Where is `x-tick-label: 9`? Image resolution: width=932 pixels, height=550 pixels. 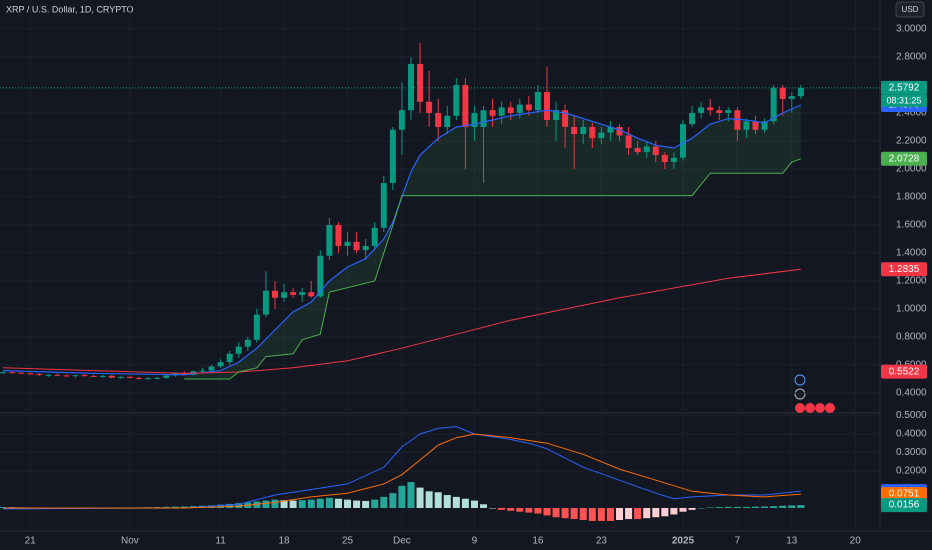
x-tick-label: 9 is located at coordinates (475, 541).